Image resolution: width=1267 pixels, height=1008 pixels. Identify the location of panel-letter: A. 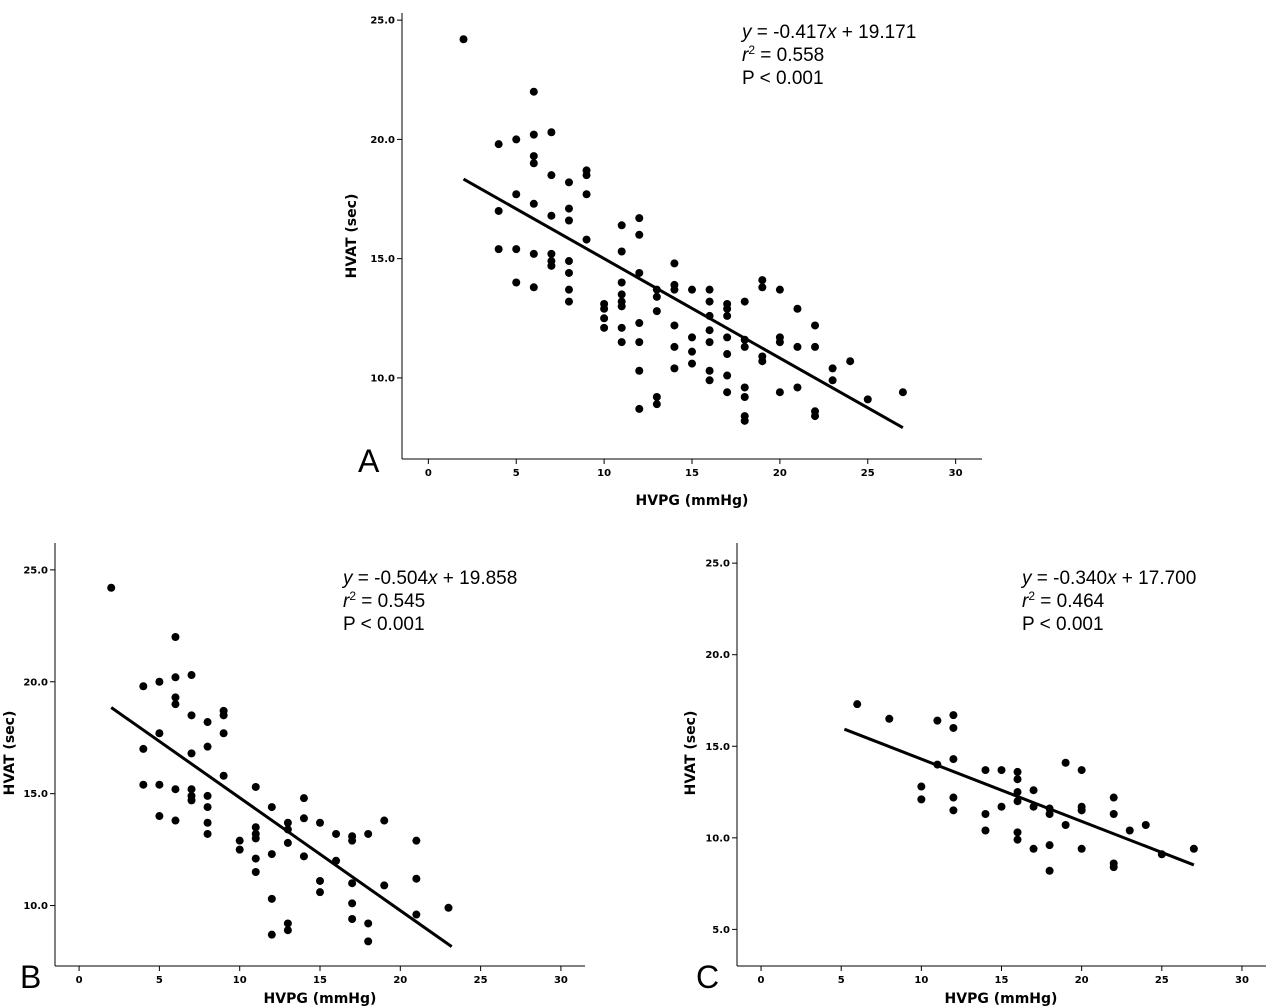
(369, 461).